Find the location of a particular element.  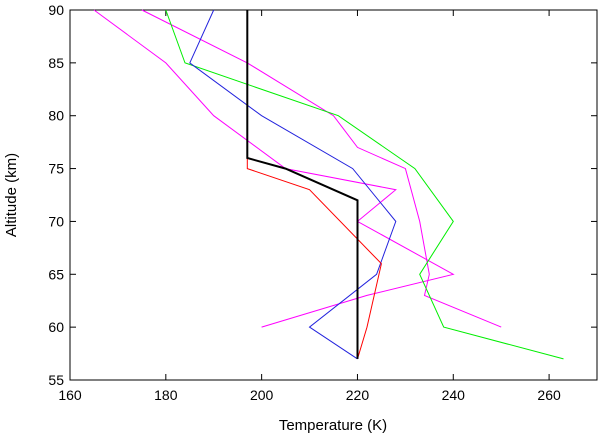

y-tick-label: 70 is located at coordinates (56, 221).